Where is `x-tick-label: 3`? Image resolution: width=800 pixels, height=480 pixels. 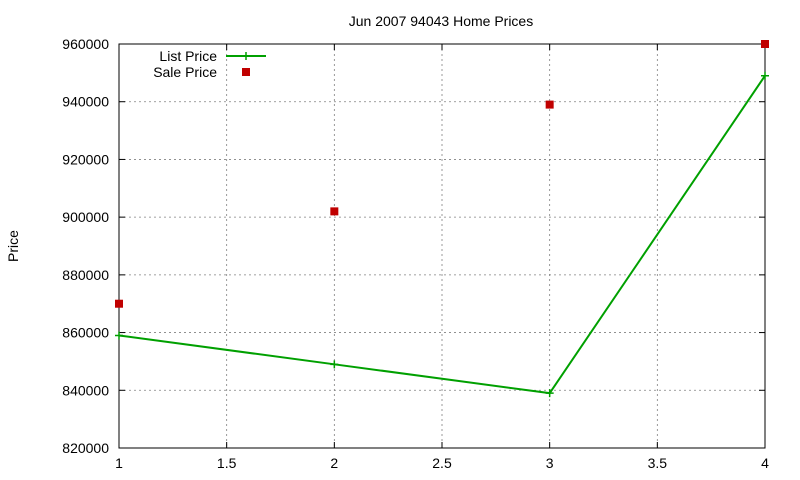 x-tick-label: 3 is located at coordinates (550, 463).